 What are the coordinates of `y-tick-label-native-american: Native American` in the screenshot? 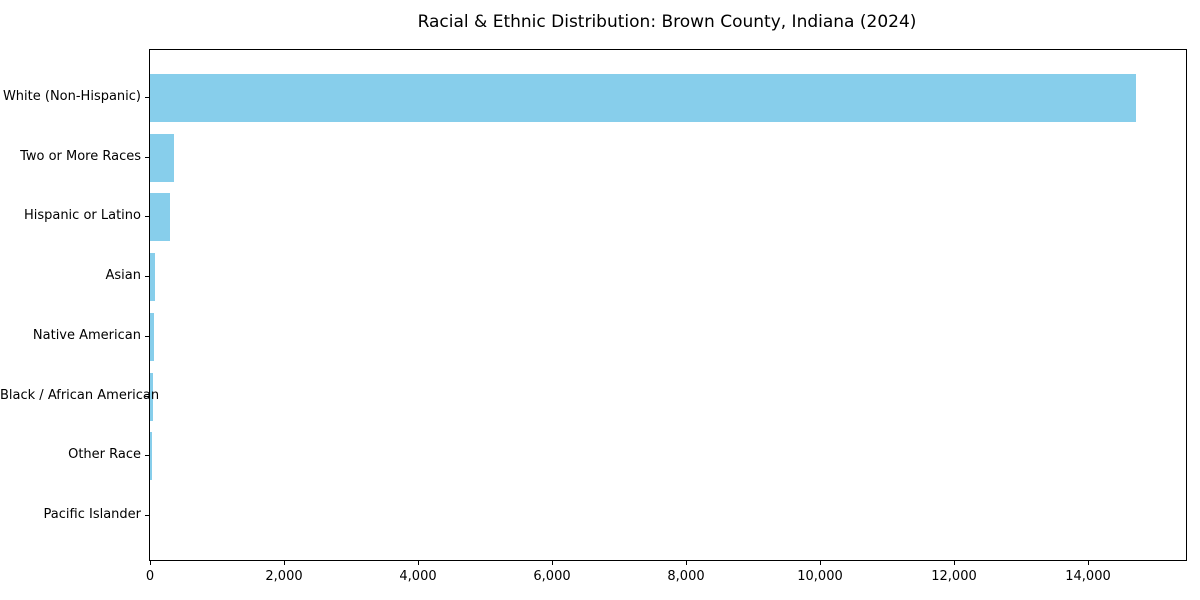 It's located at (86, 335).